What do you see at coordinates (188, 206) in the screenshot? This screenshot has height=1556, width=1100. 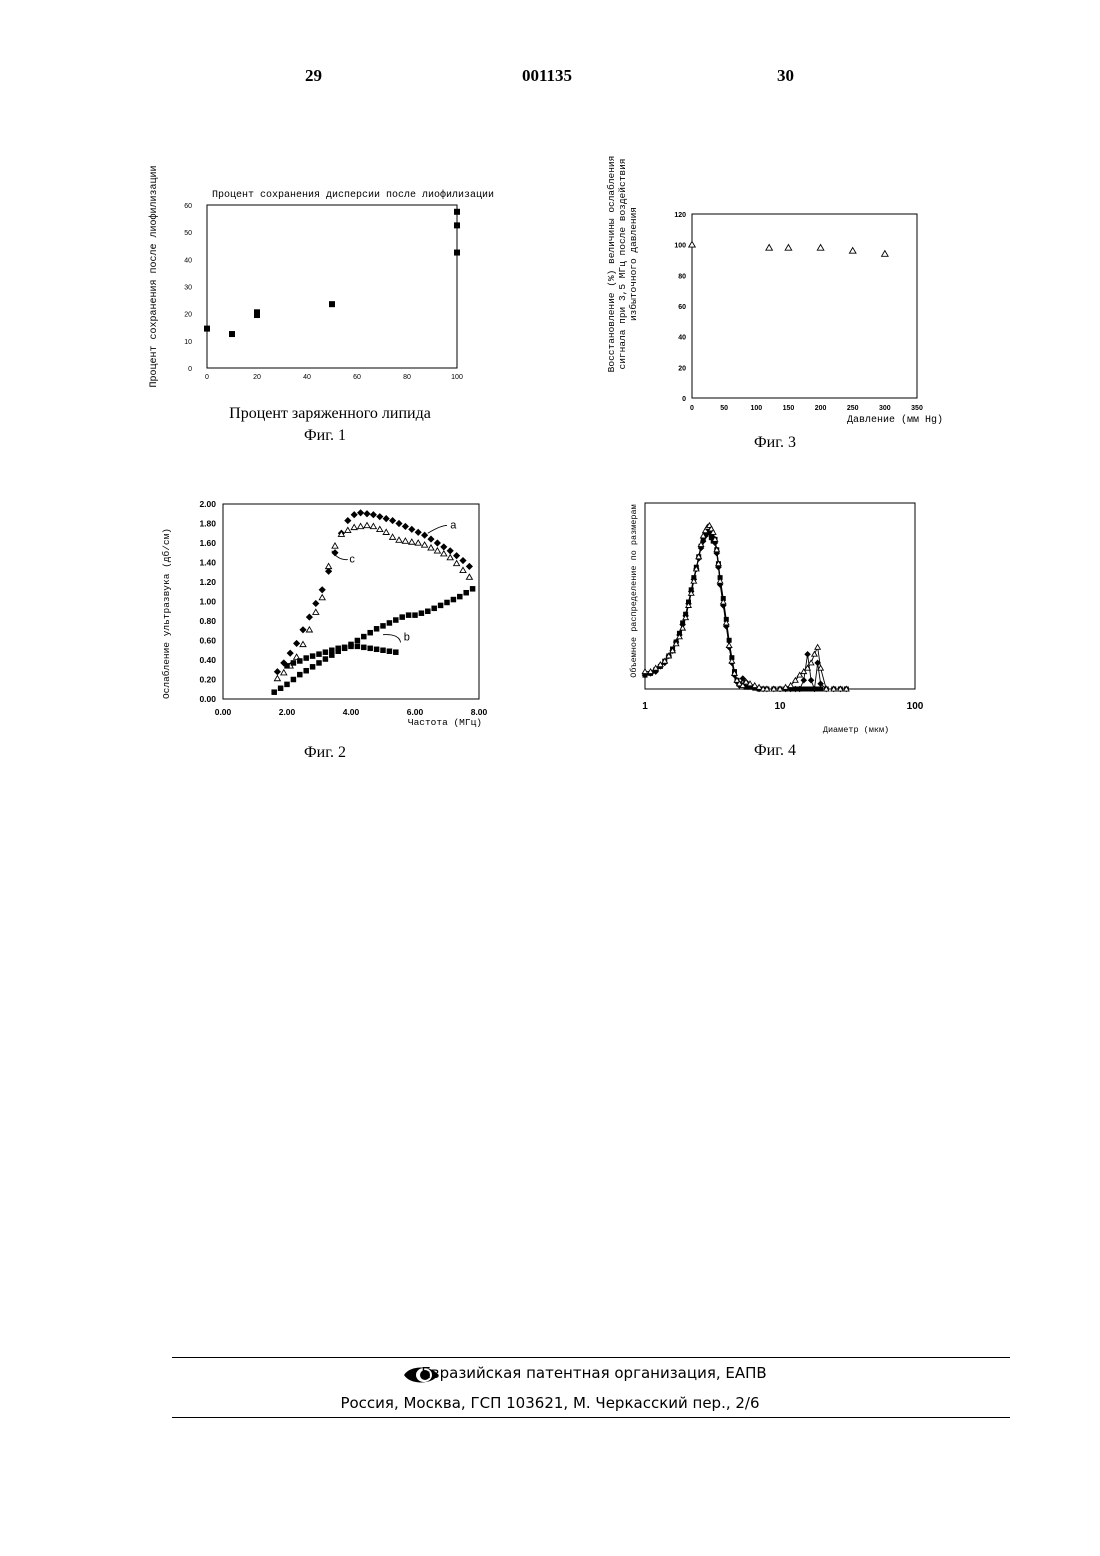 I see `fig1-ytick-label: 60` at bounding box center [188, 206].